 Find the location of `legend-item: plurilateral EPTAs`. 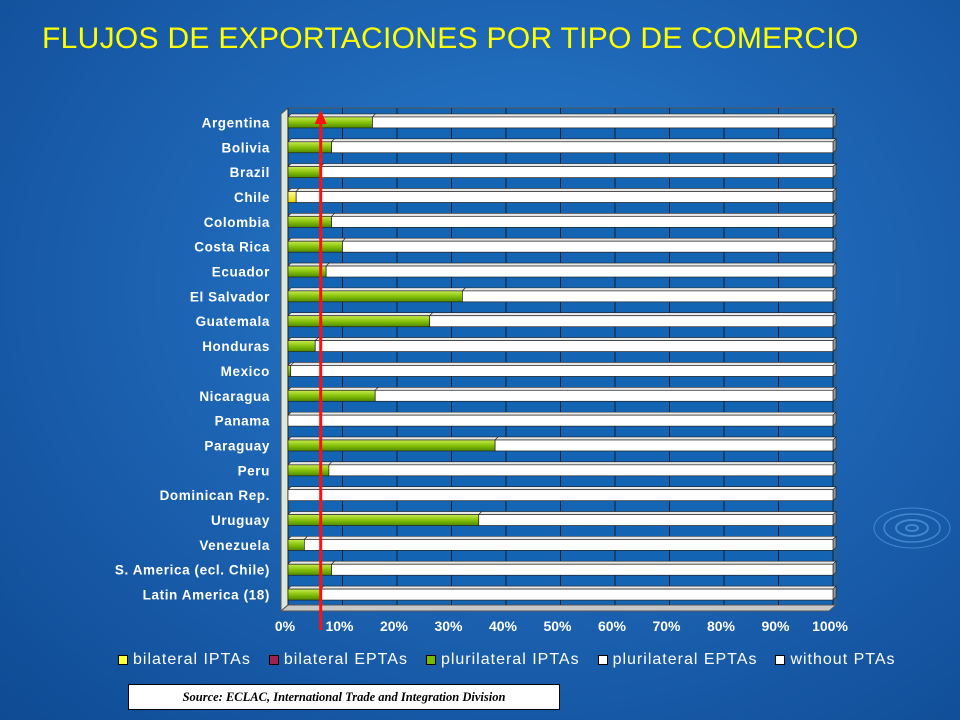

legend-item: plurilateral EPTAs is located at coordinates (677, 660).